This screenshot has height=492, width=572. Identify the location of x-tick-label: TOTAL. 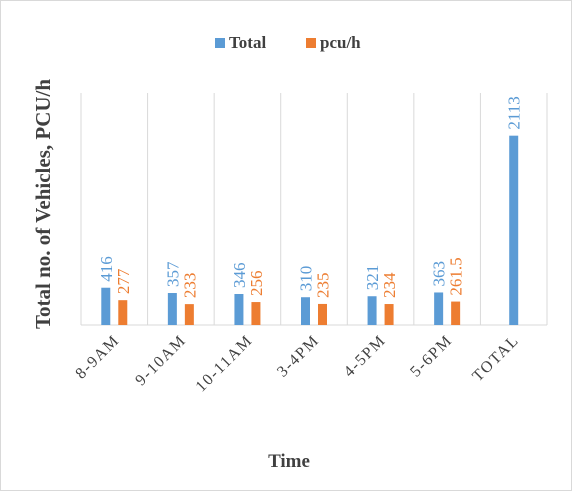
(495, 358).